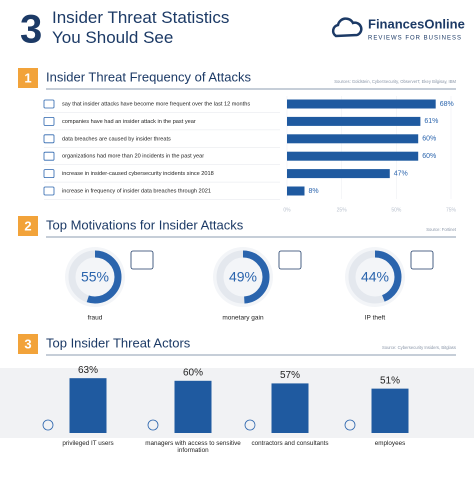  Describe the element at coordinates (95, 318) in the screenshot. I see `donut-label: fraud` at that location.